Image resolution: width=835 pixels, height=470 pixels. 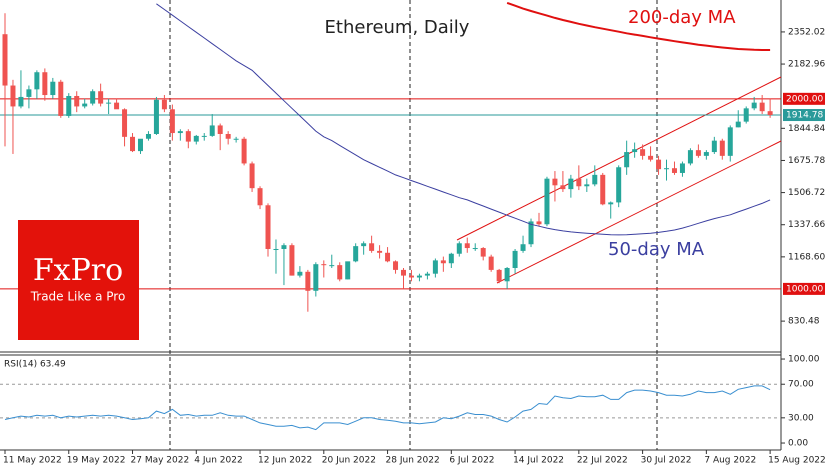 I want to click on rsi-tick-label: 70.00, so click(x=801, y=385).